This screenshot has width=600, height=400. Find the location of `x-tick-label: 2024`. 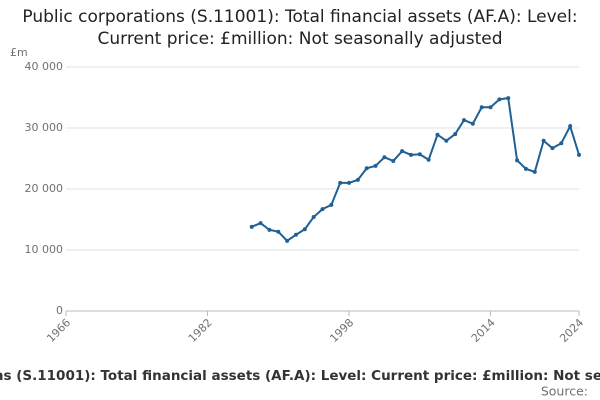

x-tick-label: 2024 is located at coordinates (571, 330).